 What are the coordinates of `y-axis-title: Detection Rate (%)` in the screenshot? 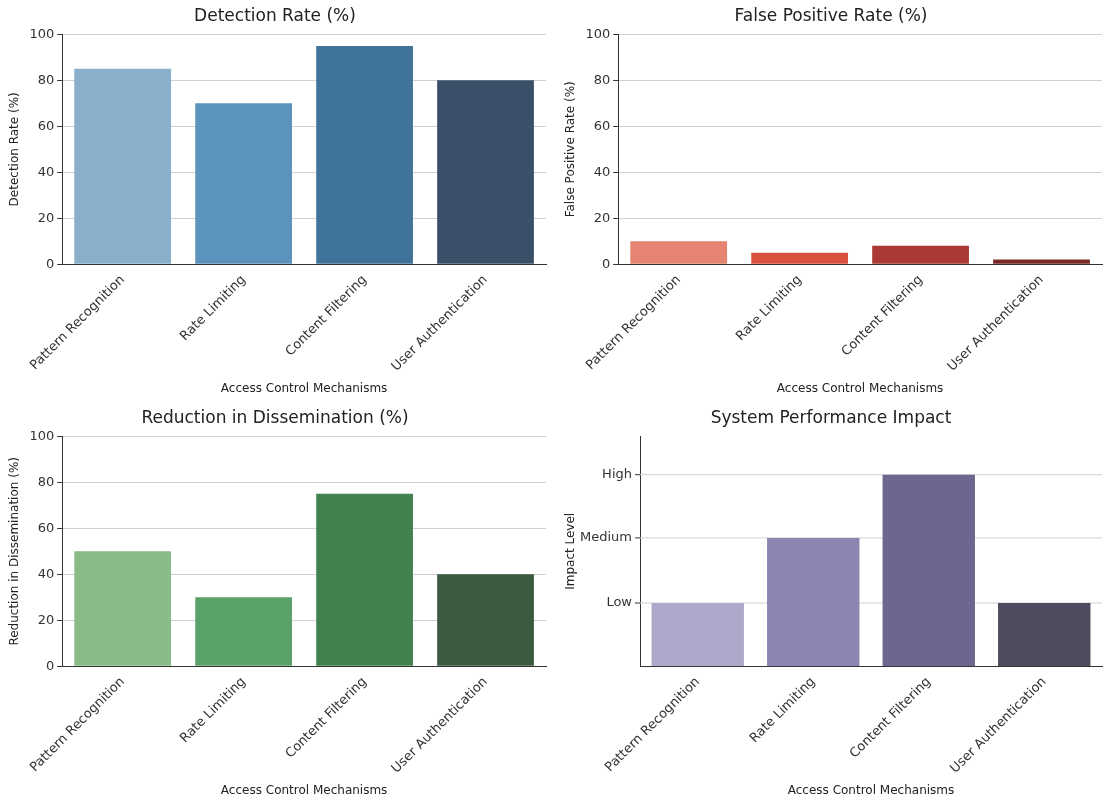 It's located at (14, 149).